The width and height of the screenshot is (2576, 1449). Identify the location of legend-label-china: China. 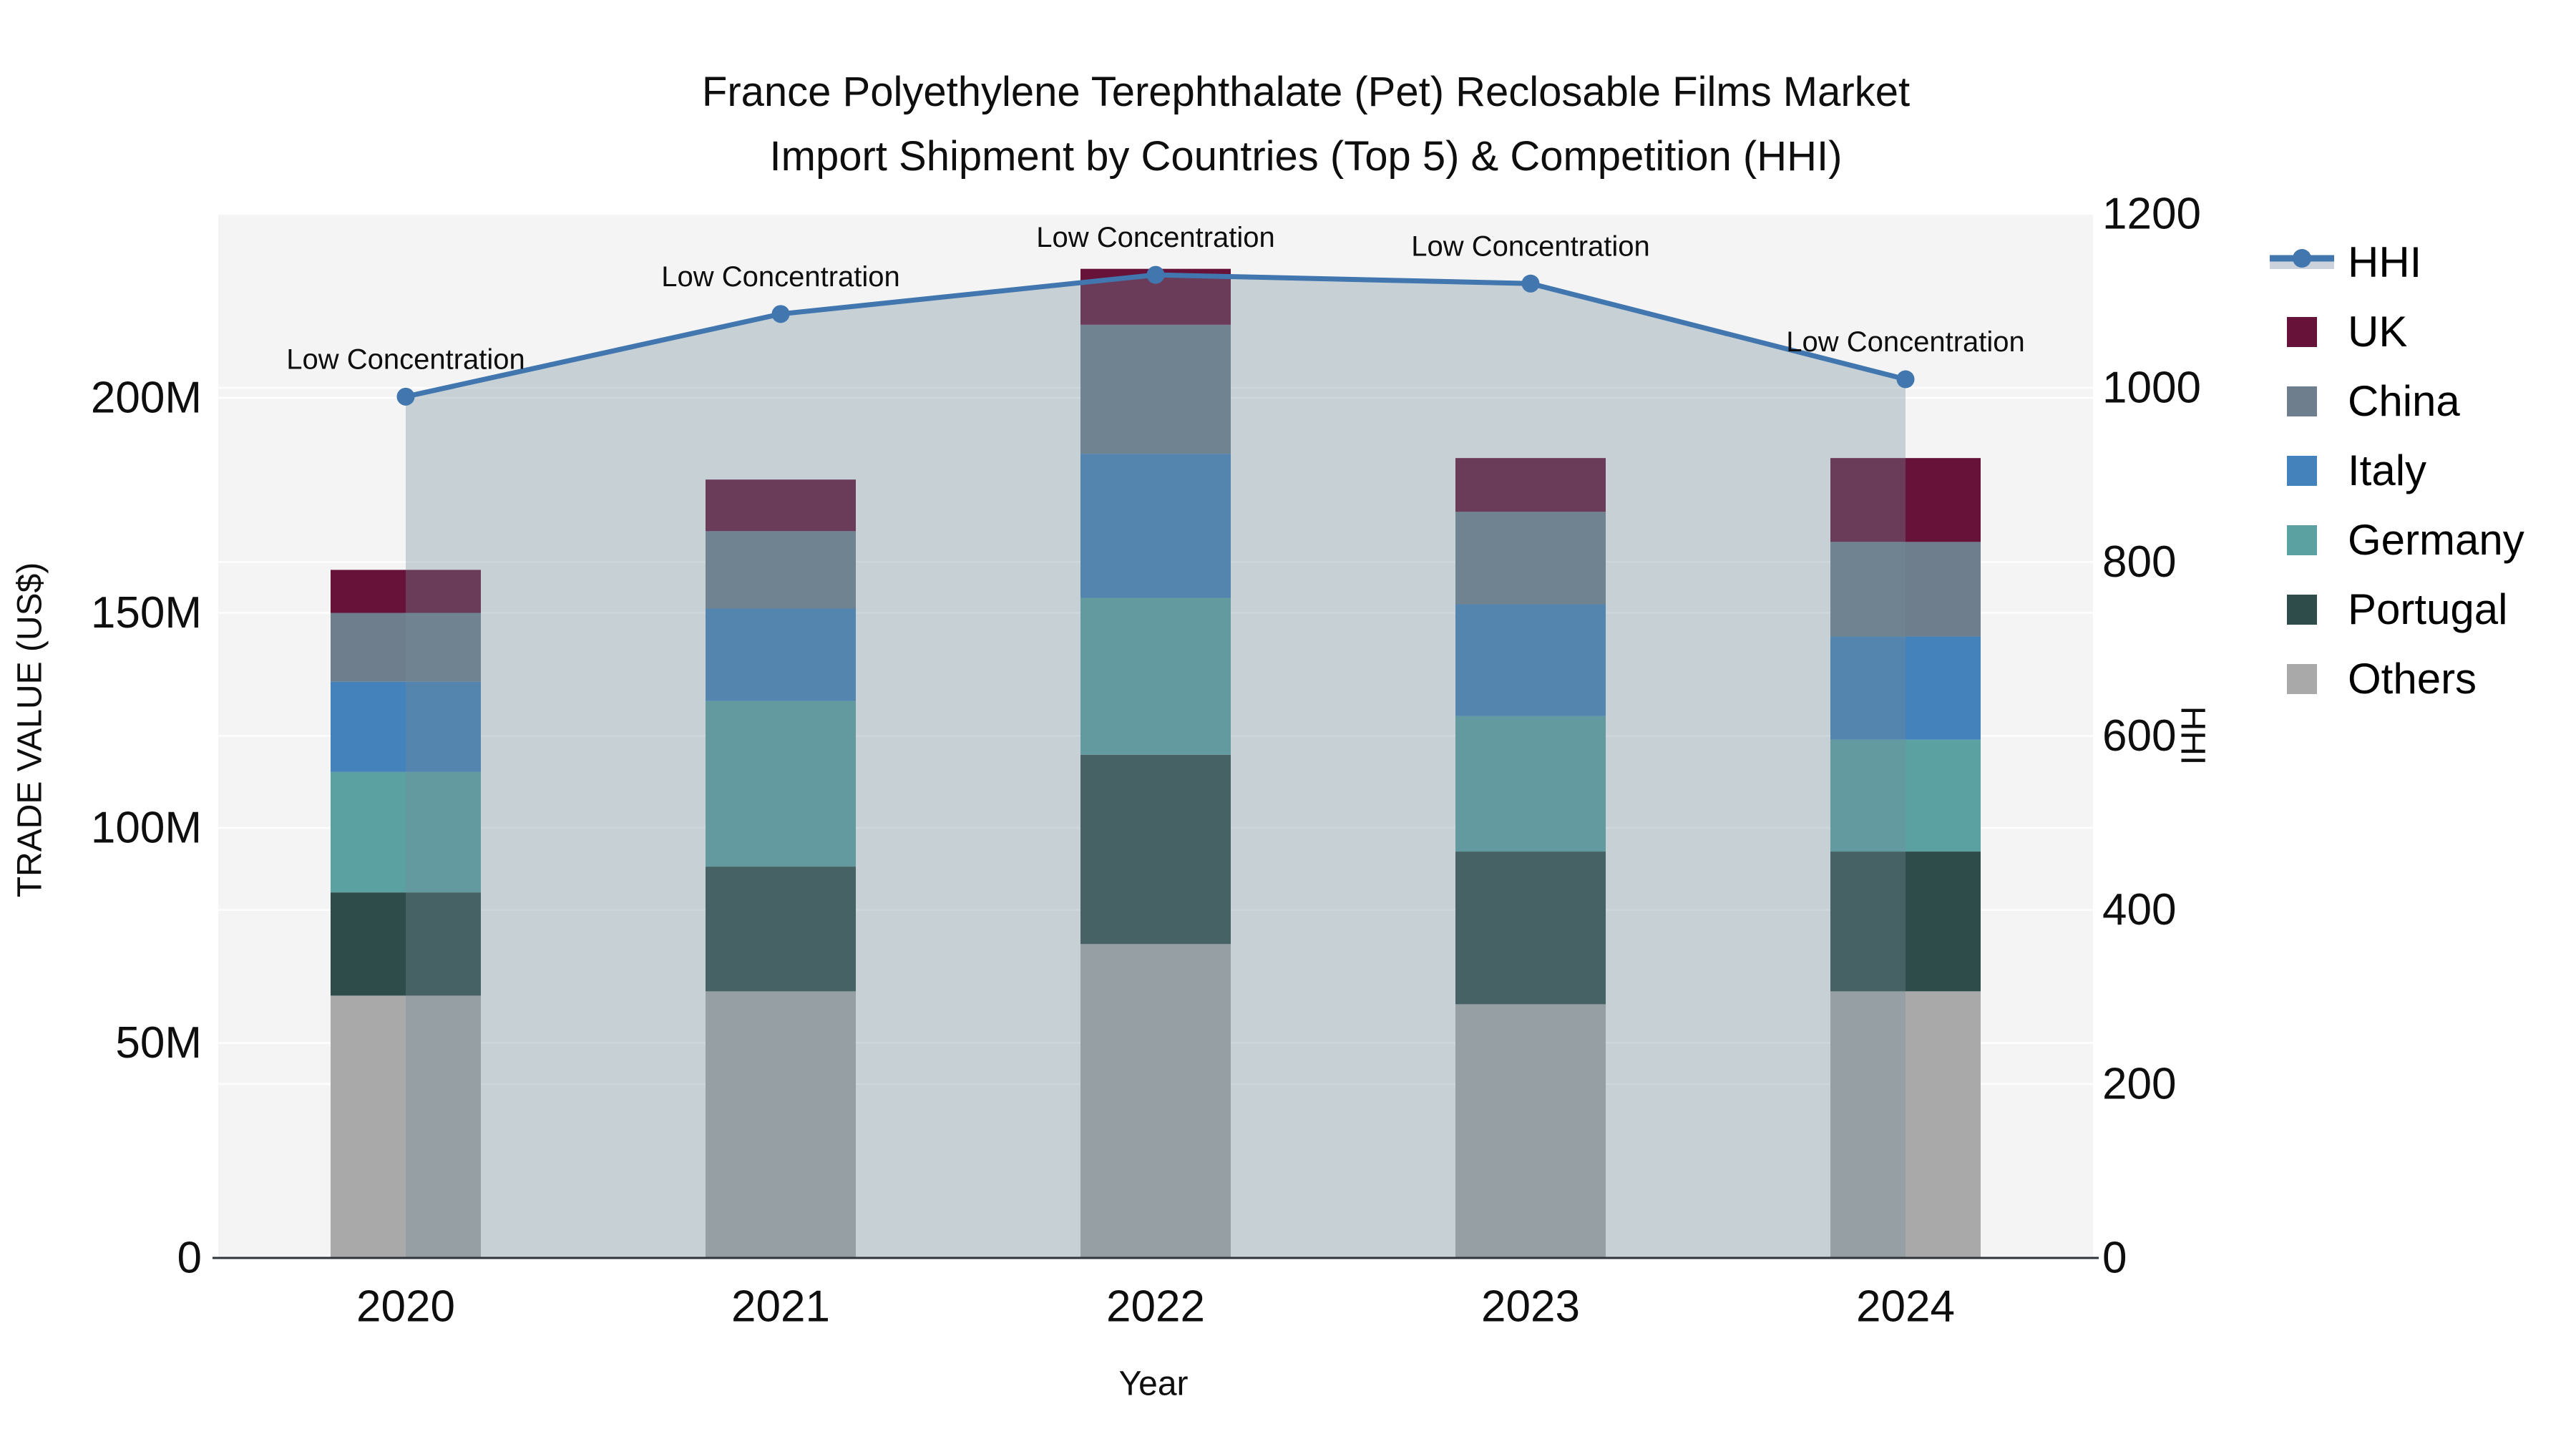
(2404, 401).